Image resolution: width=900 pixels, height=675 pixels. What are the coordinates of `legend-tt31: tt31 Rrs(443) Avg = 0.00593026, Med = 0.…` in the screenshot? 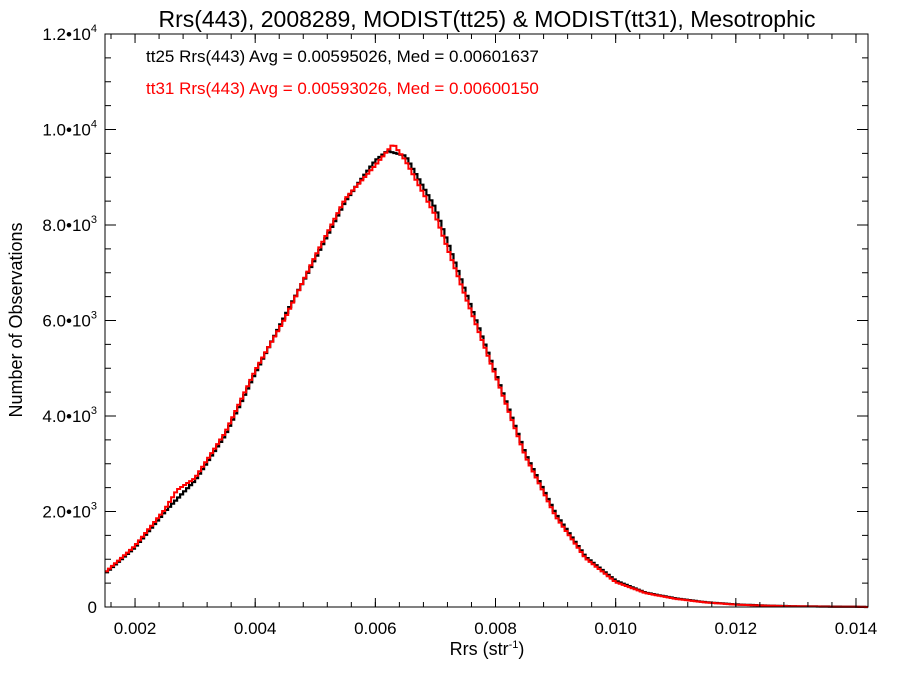 It's located at (342, 88).